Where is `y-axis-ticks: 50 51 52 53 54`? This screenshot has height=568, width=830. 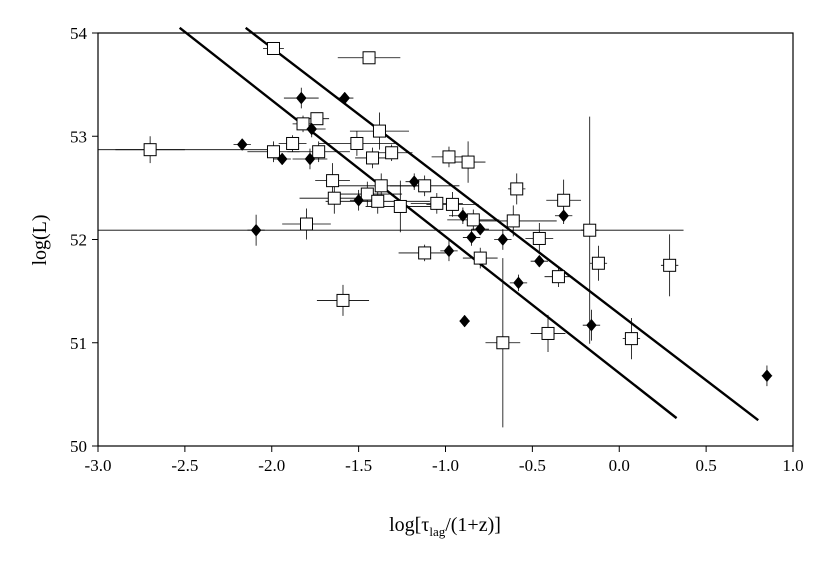 y-axis-ticks: 50 51 52 53 54 is located at coordinates (84, 240).